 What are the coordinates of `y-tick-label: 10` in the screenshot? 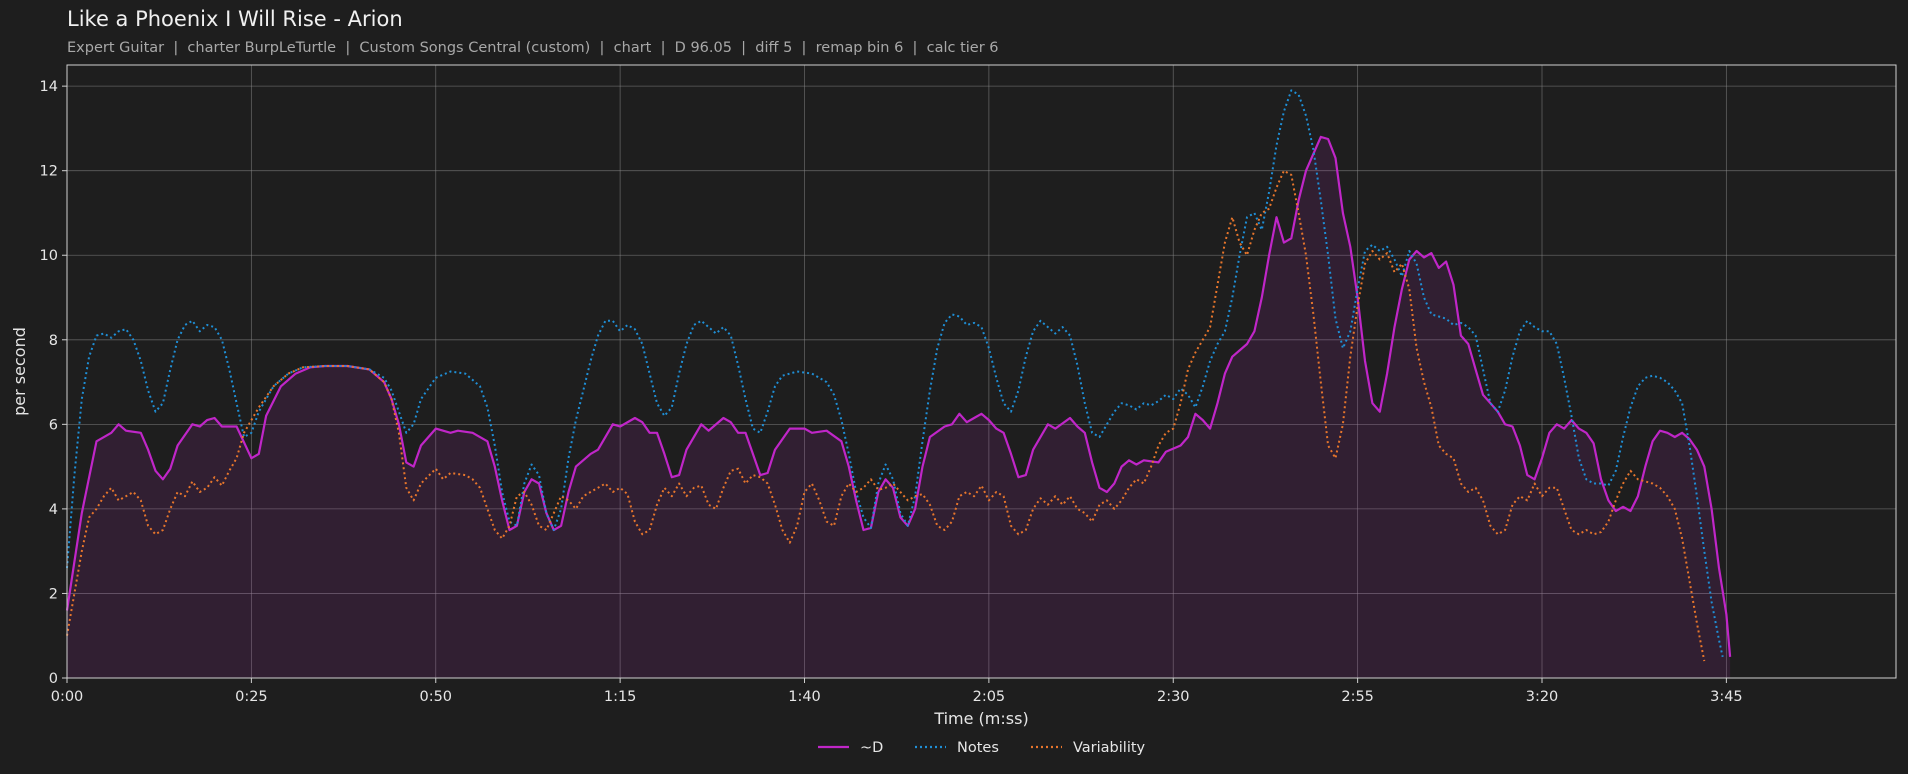 It's located at (49, 256).